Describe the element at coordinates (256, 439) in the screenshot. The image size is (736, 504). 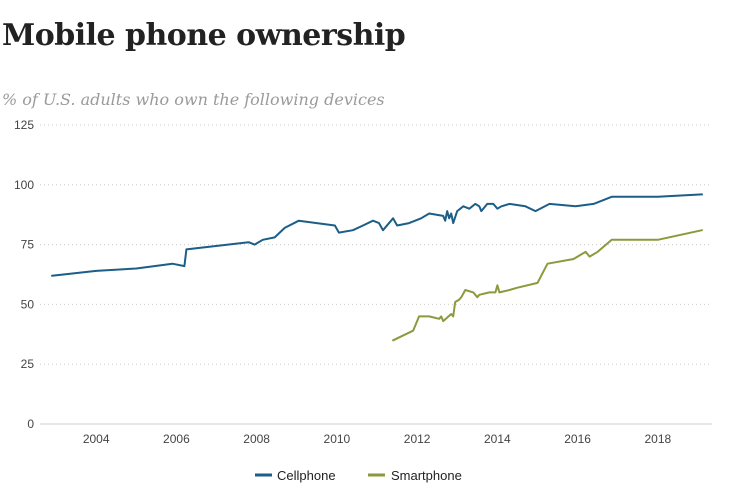
I see `x-tick-label: 2008` at that location.